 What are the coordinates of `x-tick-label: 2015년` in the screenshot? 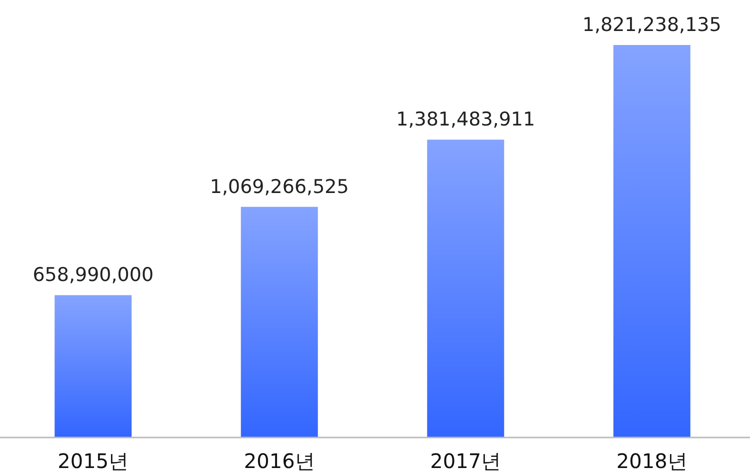 It's located at (93, 461).